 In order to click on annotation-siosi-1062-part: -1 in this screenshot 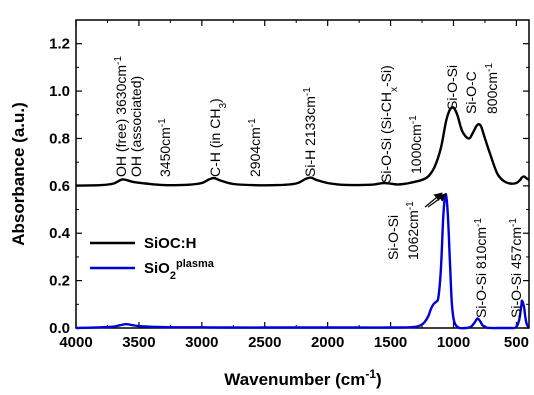, I will do `click(410, 205)`.